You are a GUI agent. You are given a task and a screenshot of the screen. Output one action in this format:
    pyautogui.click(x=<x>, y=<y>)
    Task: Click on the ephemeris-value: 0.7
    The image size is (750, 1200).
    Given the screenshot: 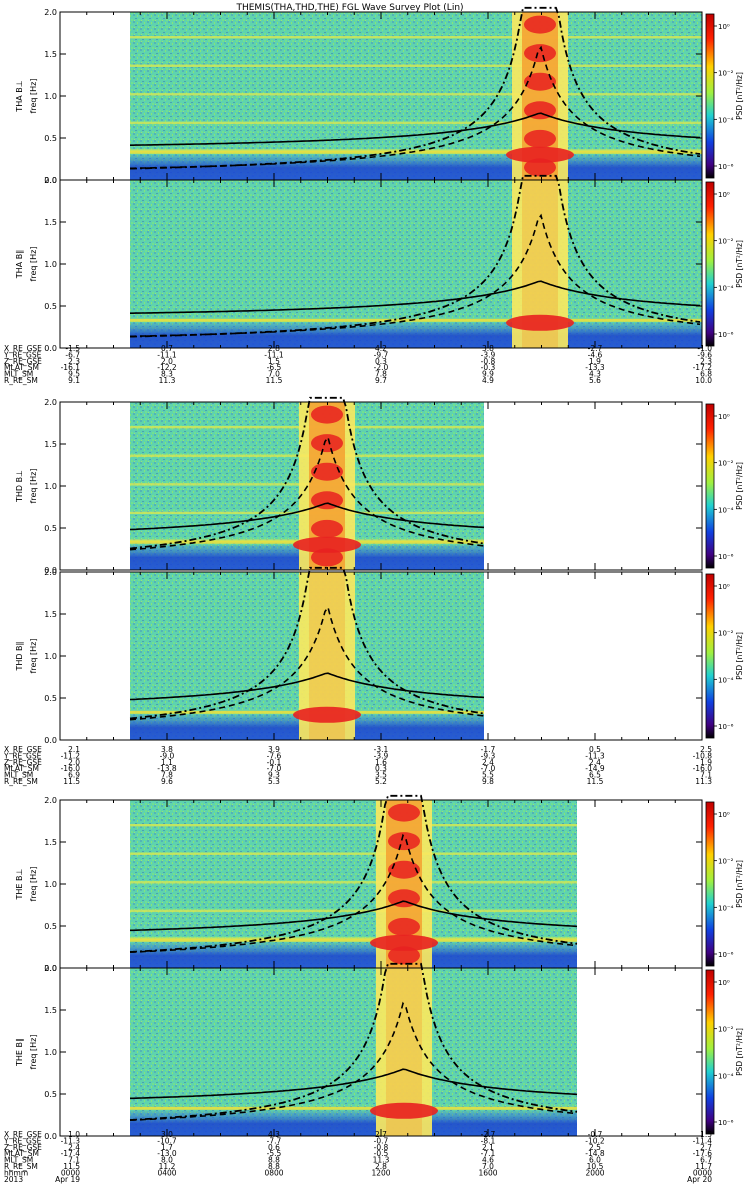 What is the action you would take?
    pyautogui.click(x=167, y=348)
    